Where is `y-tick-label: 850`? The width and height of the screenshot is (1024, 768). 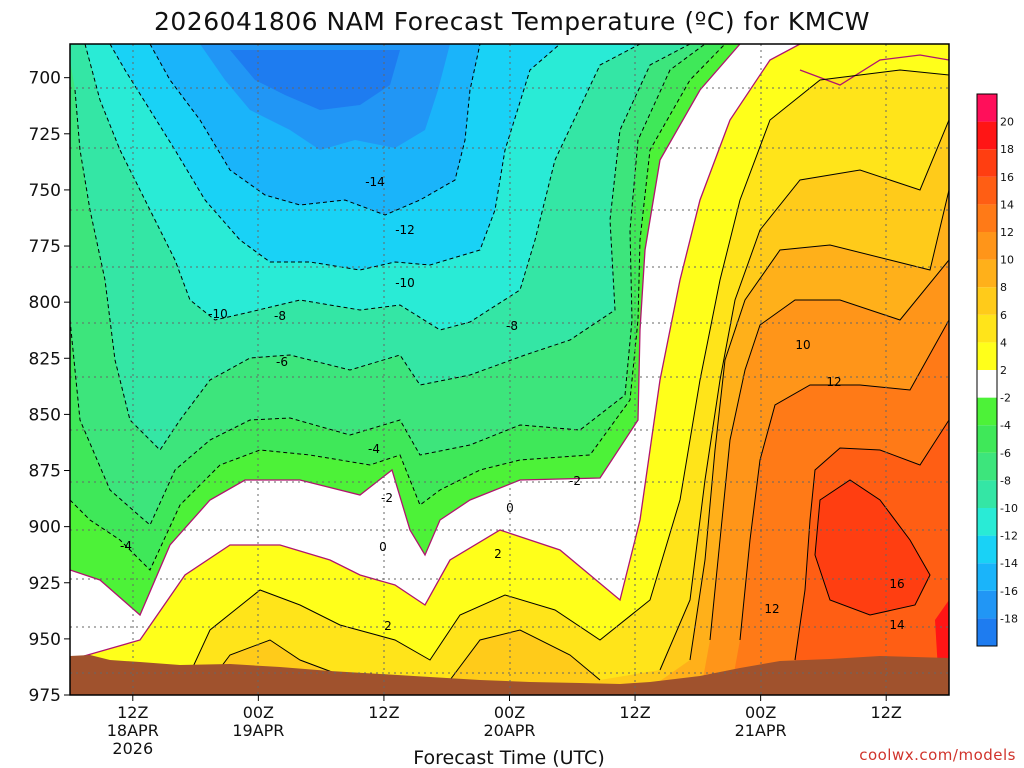 y-tick-label: 850 is located at coordinates (45, 415).